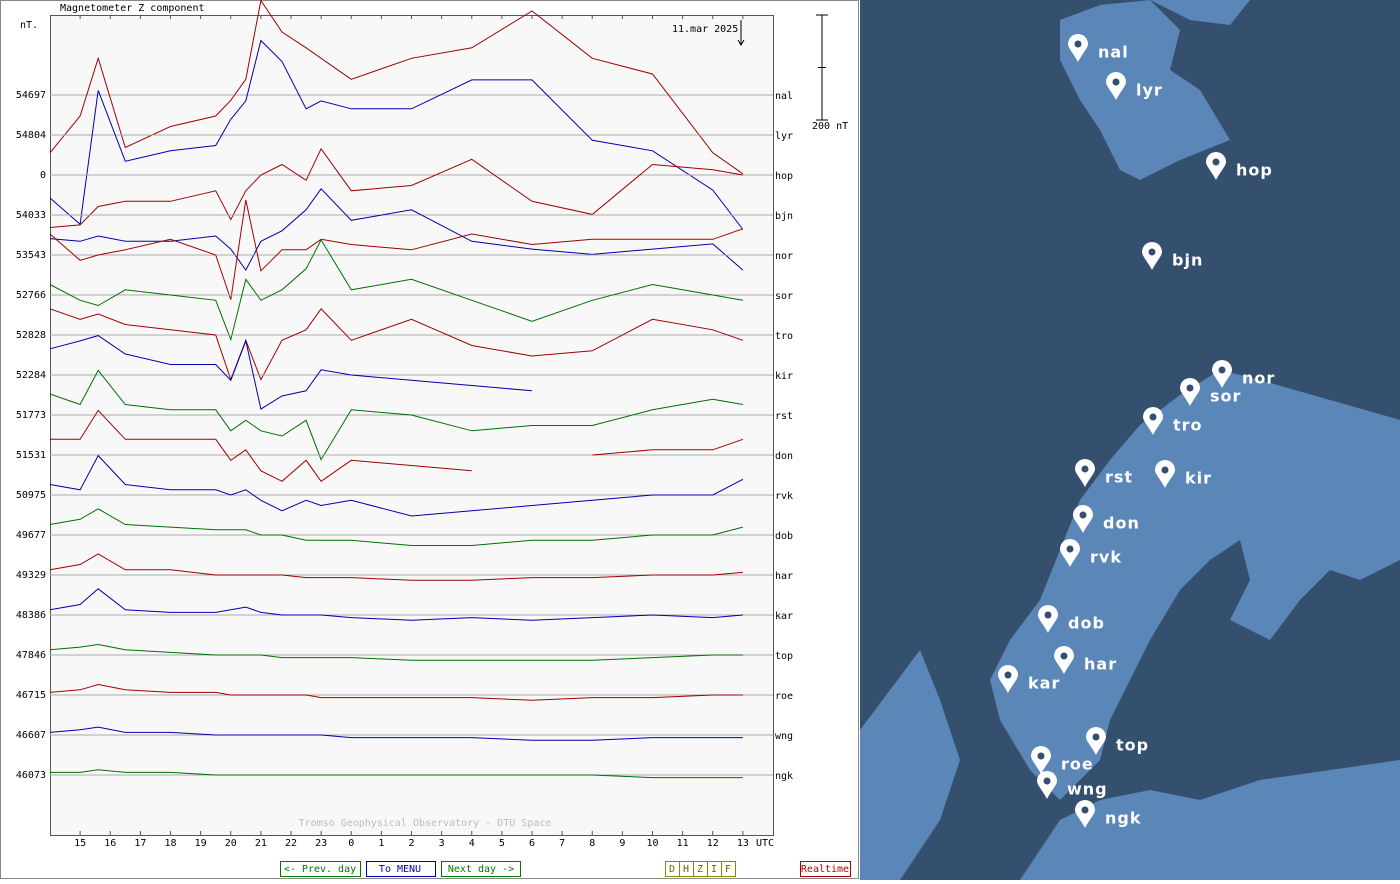 This screenshot has width=1400, height=884. I want to click on station-label: dob, so click(784, 536).